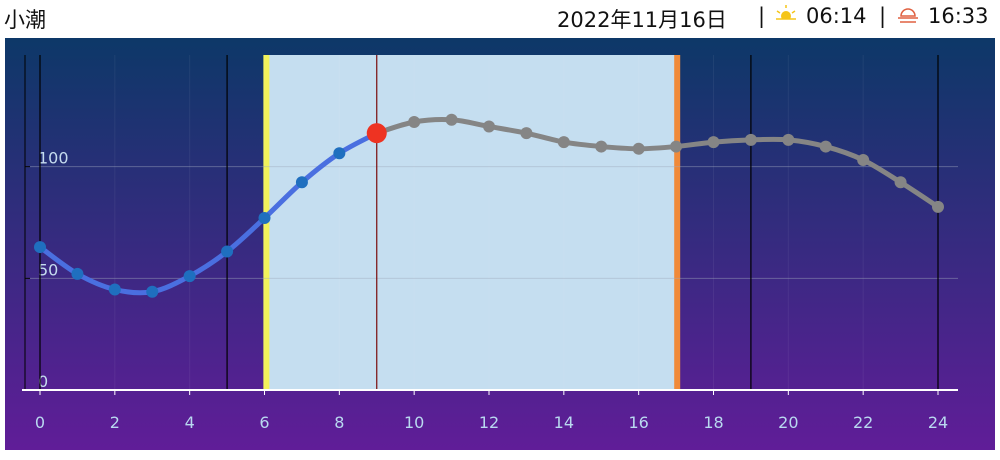 This screenshot has width=1000, height=460. Describe the element at coordinates (677, 222) in the screenshot. I see `sunset-line` at that location.